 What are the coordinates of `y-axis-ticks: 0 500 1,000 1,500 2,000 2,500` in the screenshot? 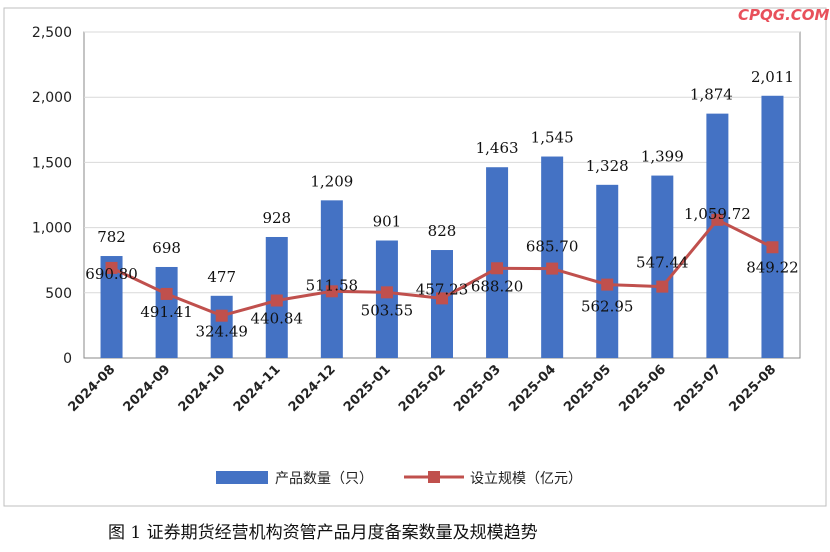 It's located at (52, 196).